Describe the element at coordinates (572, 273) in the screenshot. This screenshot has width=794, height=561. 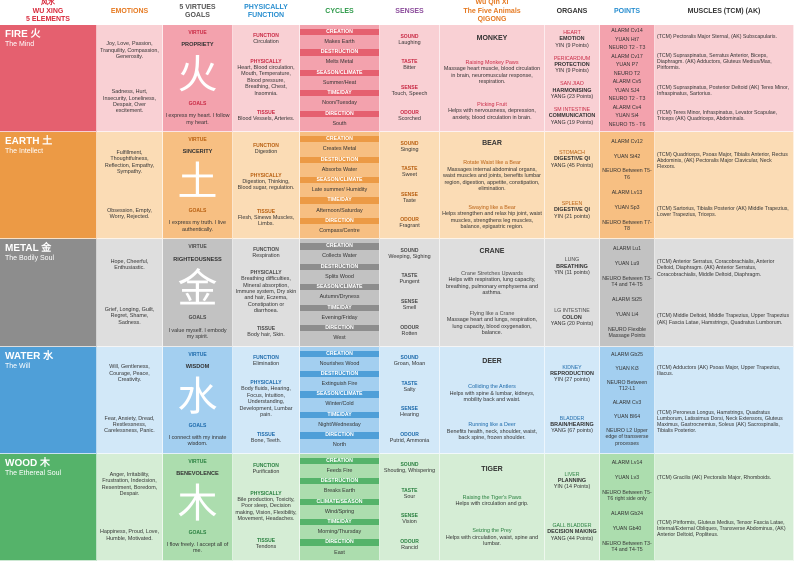
I see `organ-text: YIN (11 points)` at that location.